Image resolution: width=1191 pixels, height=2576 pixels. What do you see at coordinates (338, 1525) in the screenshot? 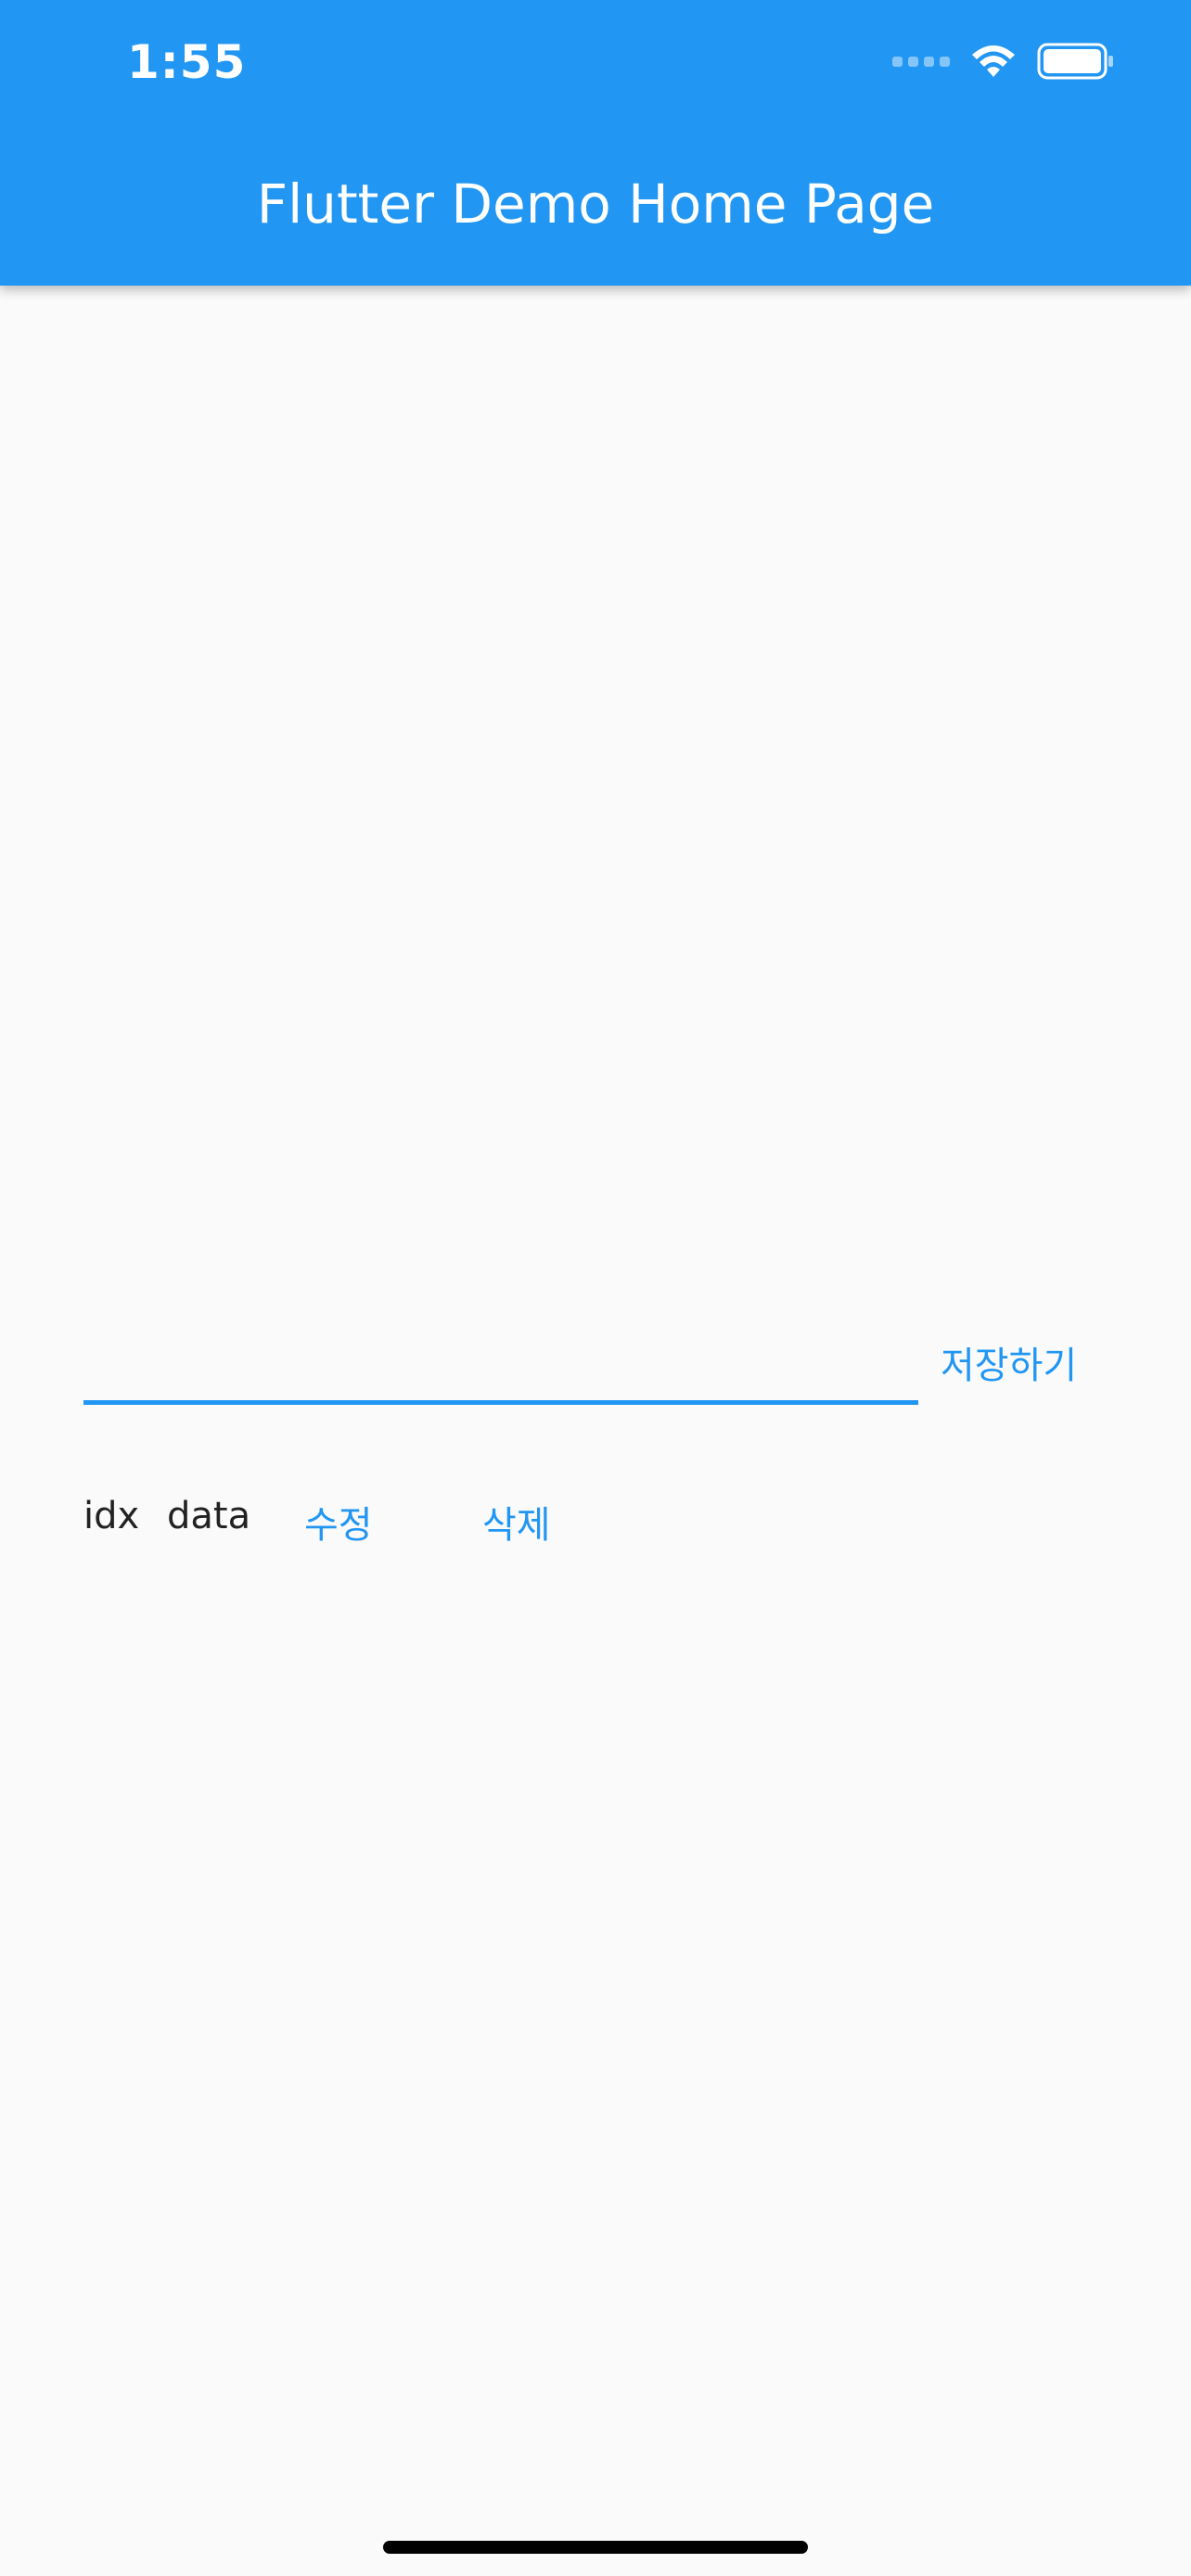
I see `edit-button: 수정` at bounding box center [338, 1525].